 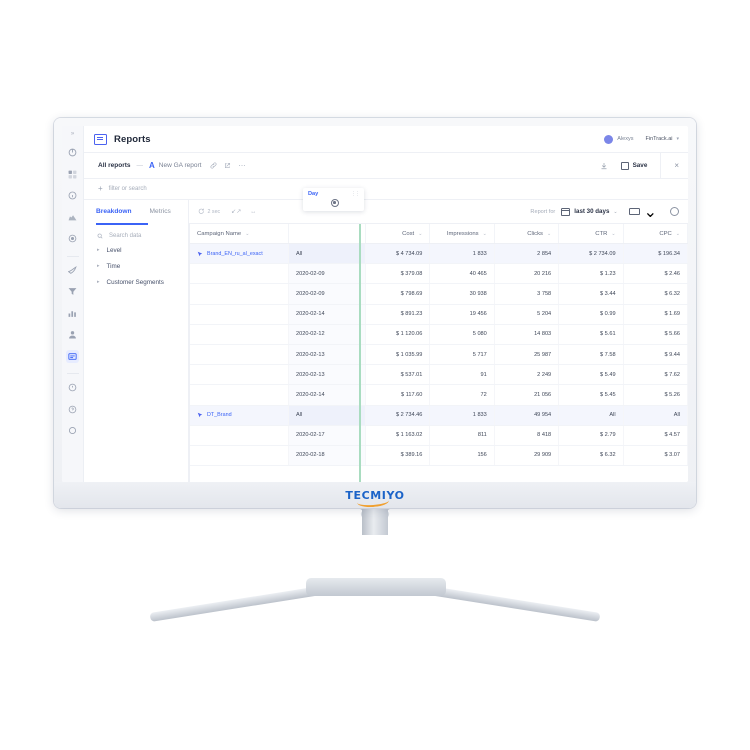 I want to click on person-icon, so click(x=72, y=334).